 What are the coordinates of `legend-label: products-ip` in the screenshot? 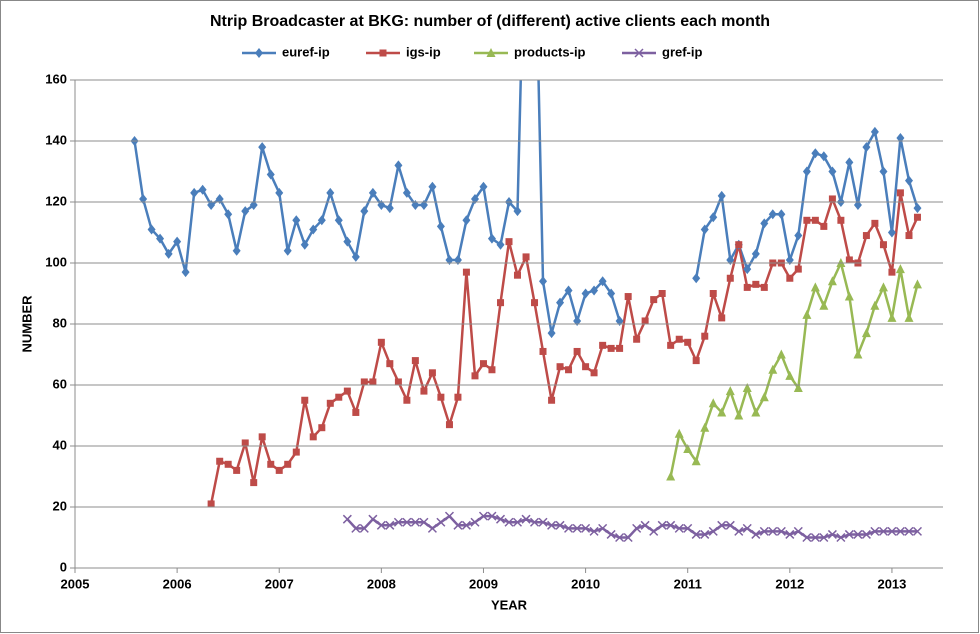 It's located at (550, 51).